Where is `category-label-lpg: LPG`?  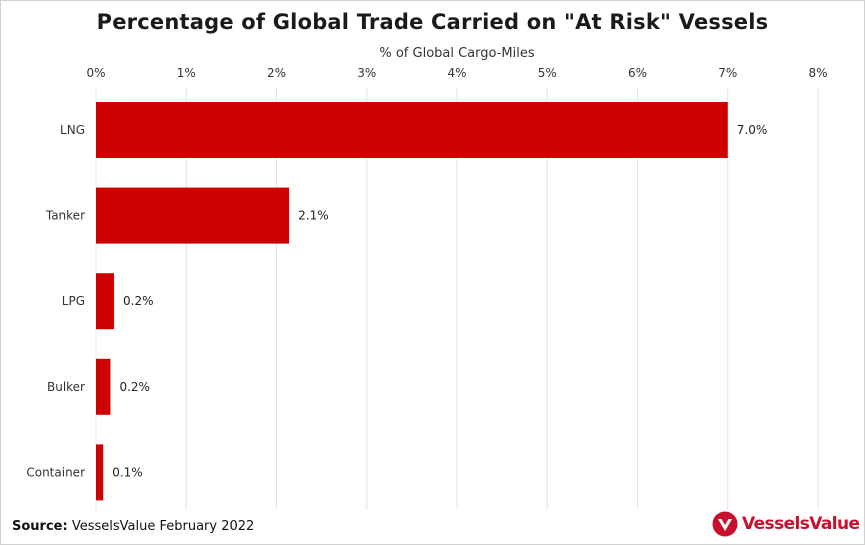 category-label-lpg: LPG is located at coordinates (73, 301).